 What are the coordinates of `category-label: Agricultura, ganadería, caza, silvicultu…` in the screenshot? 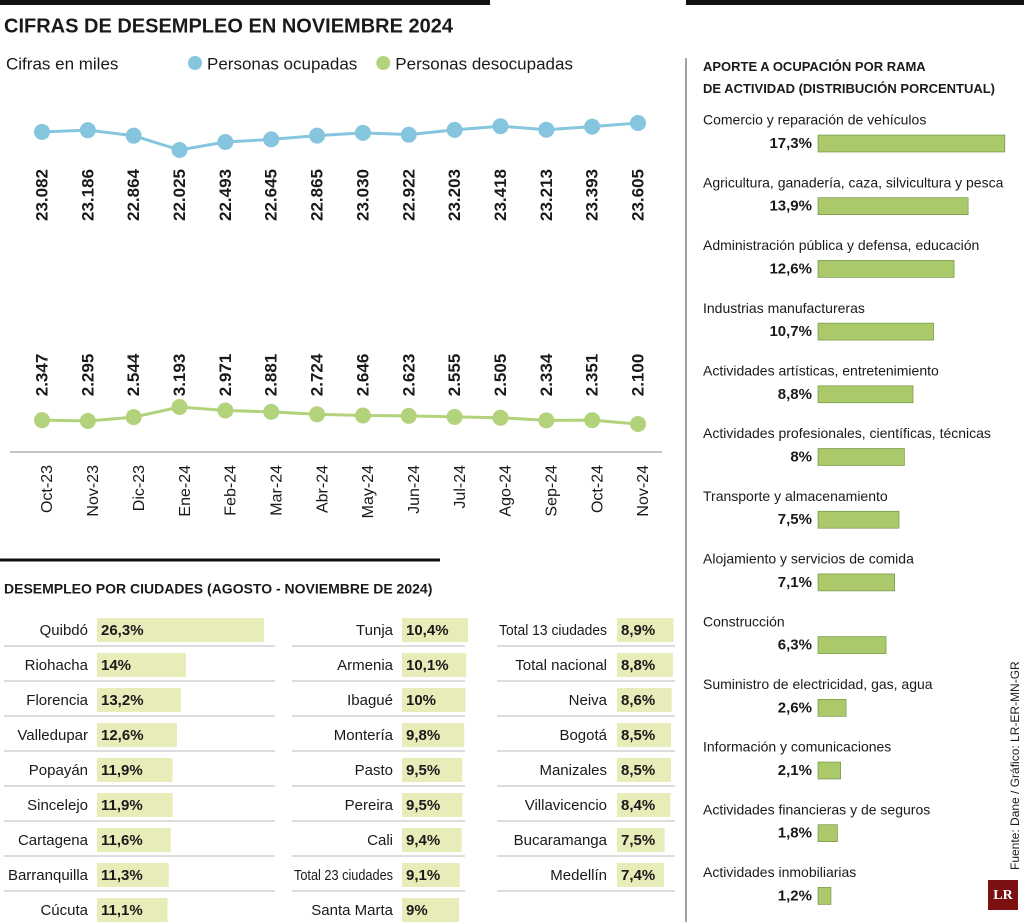 It's located at (853, 182).